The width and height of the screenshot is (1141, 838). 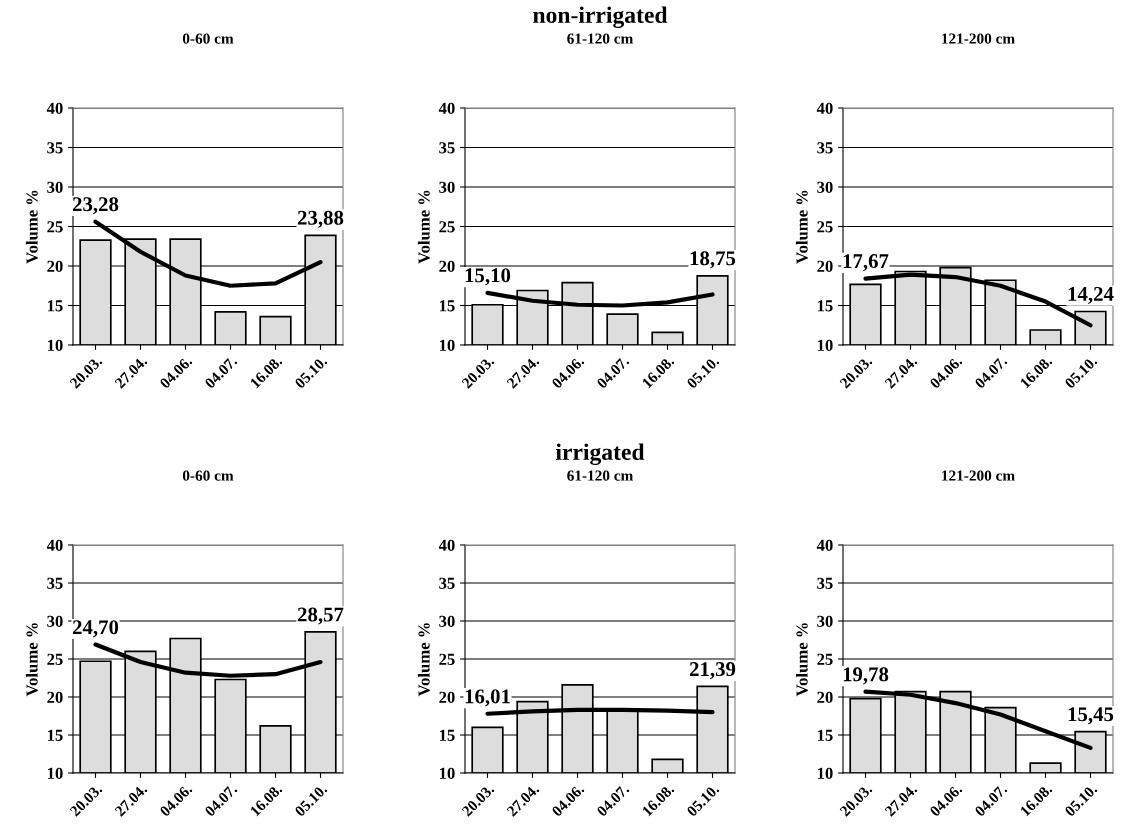 I want to click on data-label: 24,70, so click(x=95, y=629).